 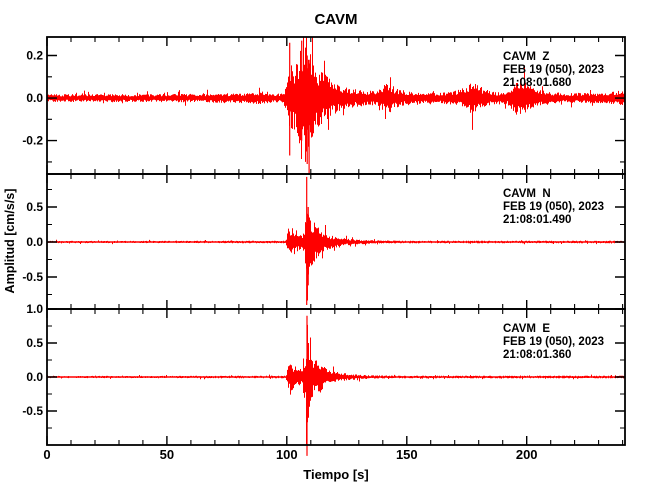 I want to click on event-spikes-e, so click(x=307, y=385).